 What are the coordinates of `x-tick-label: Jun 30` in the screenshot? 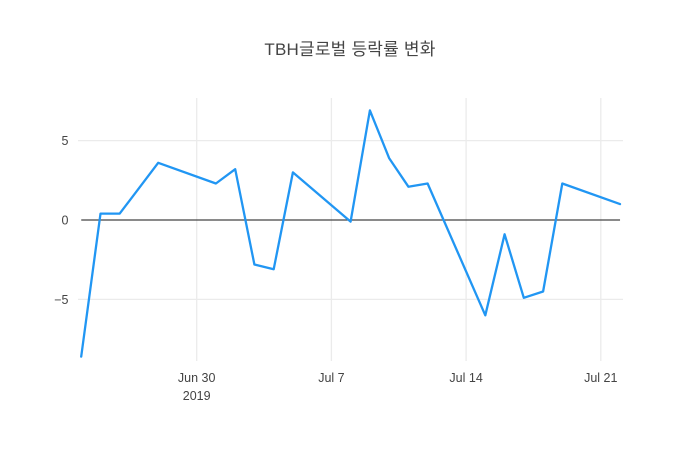 It's located at (197, 378).